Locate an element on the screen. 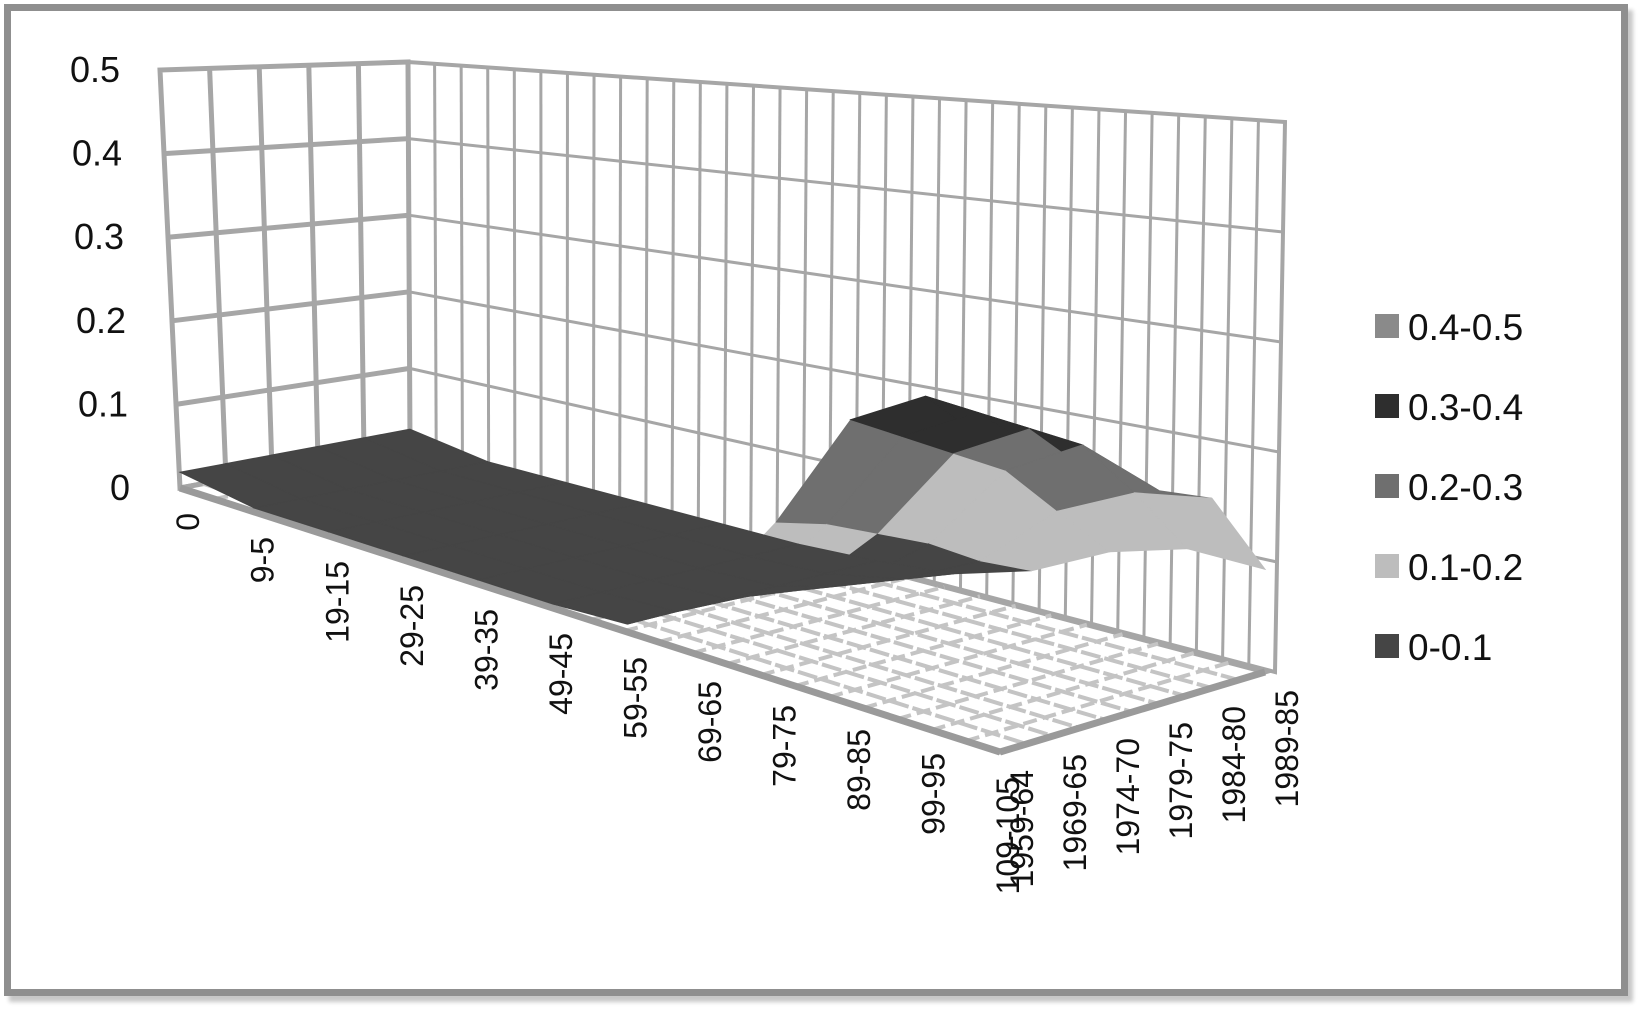 This screenshot has height=1009, width=1642. z-axis-ticks: 0 0.1 0.2 0.3 0.4 0.5 is located at coordinates (100, 278).